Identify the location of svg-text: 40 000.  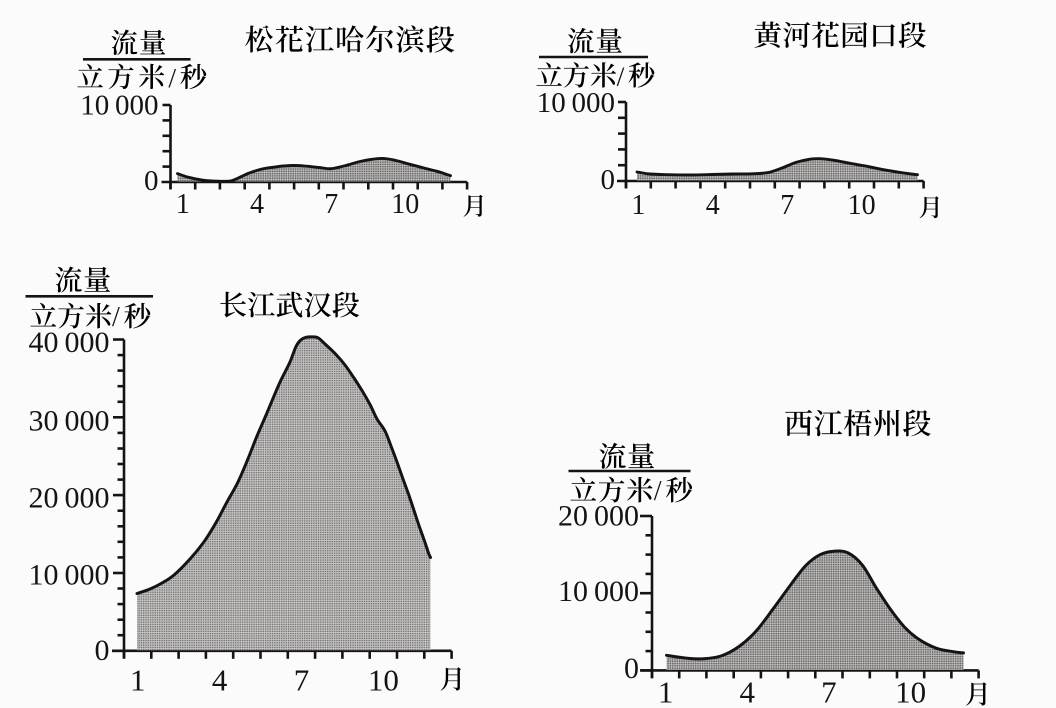
(68, 342).